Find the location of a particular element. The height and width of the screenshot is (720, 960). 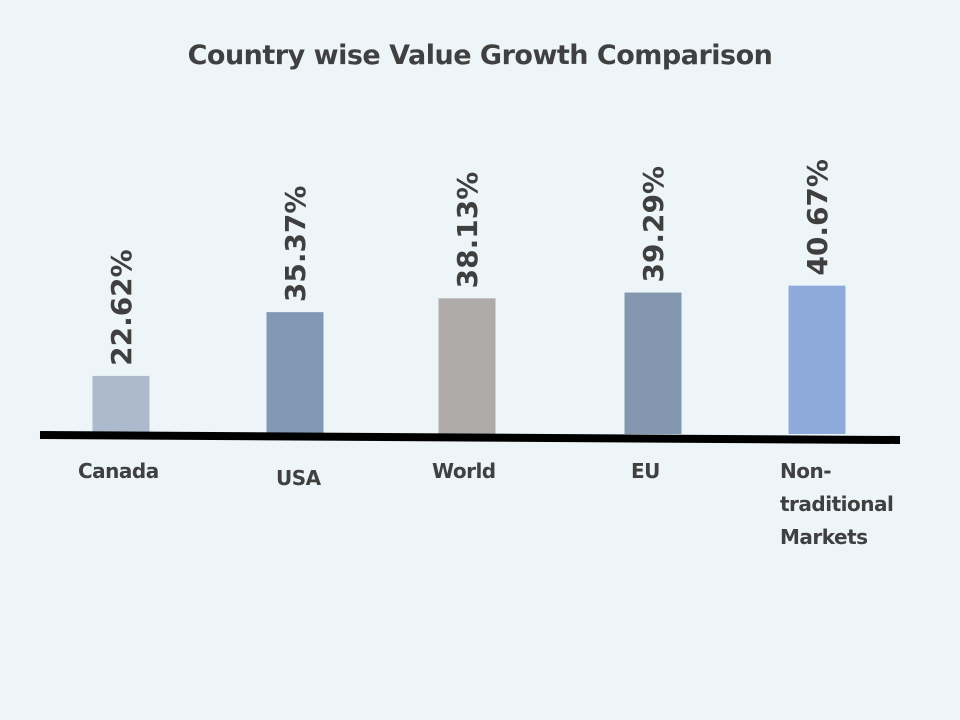

category-label-line: World is located at coordinates (464, 471).